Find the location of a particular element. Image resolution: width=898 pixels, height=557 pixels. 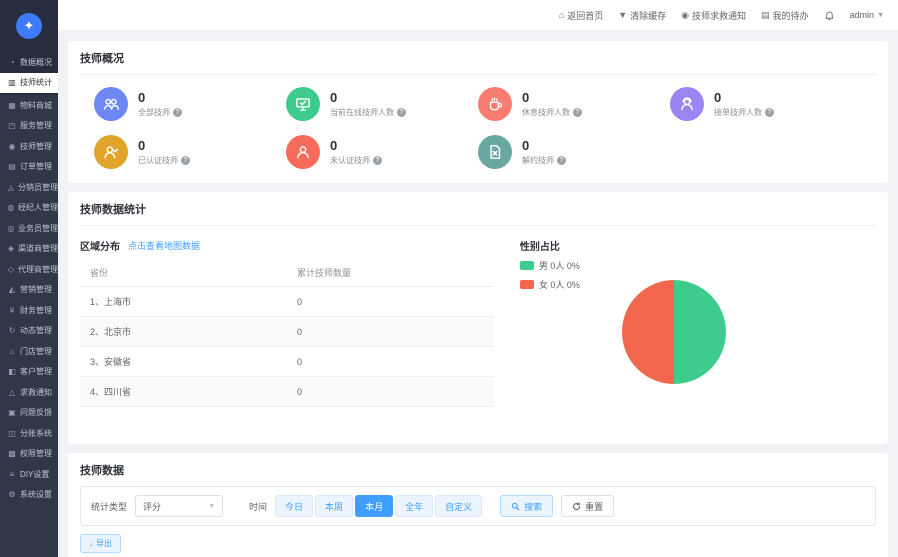

time-label: 时间 is located at coordinates (258, 506).